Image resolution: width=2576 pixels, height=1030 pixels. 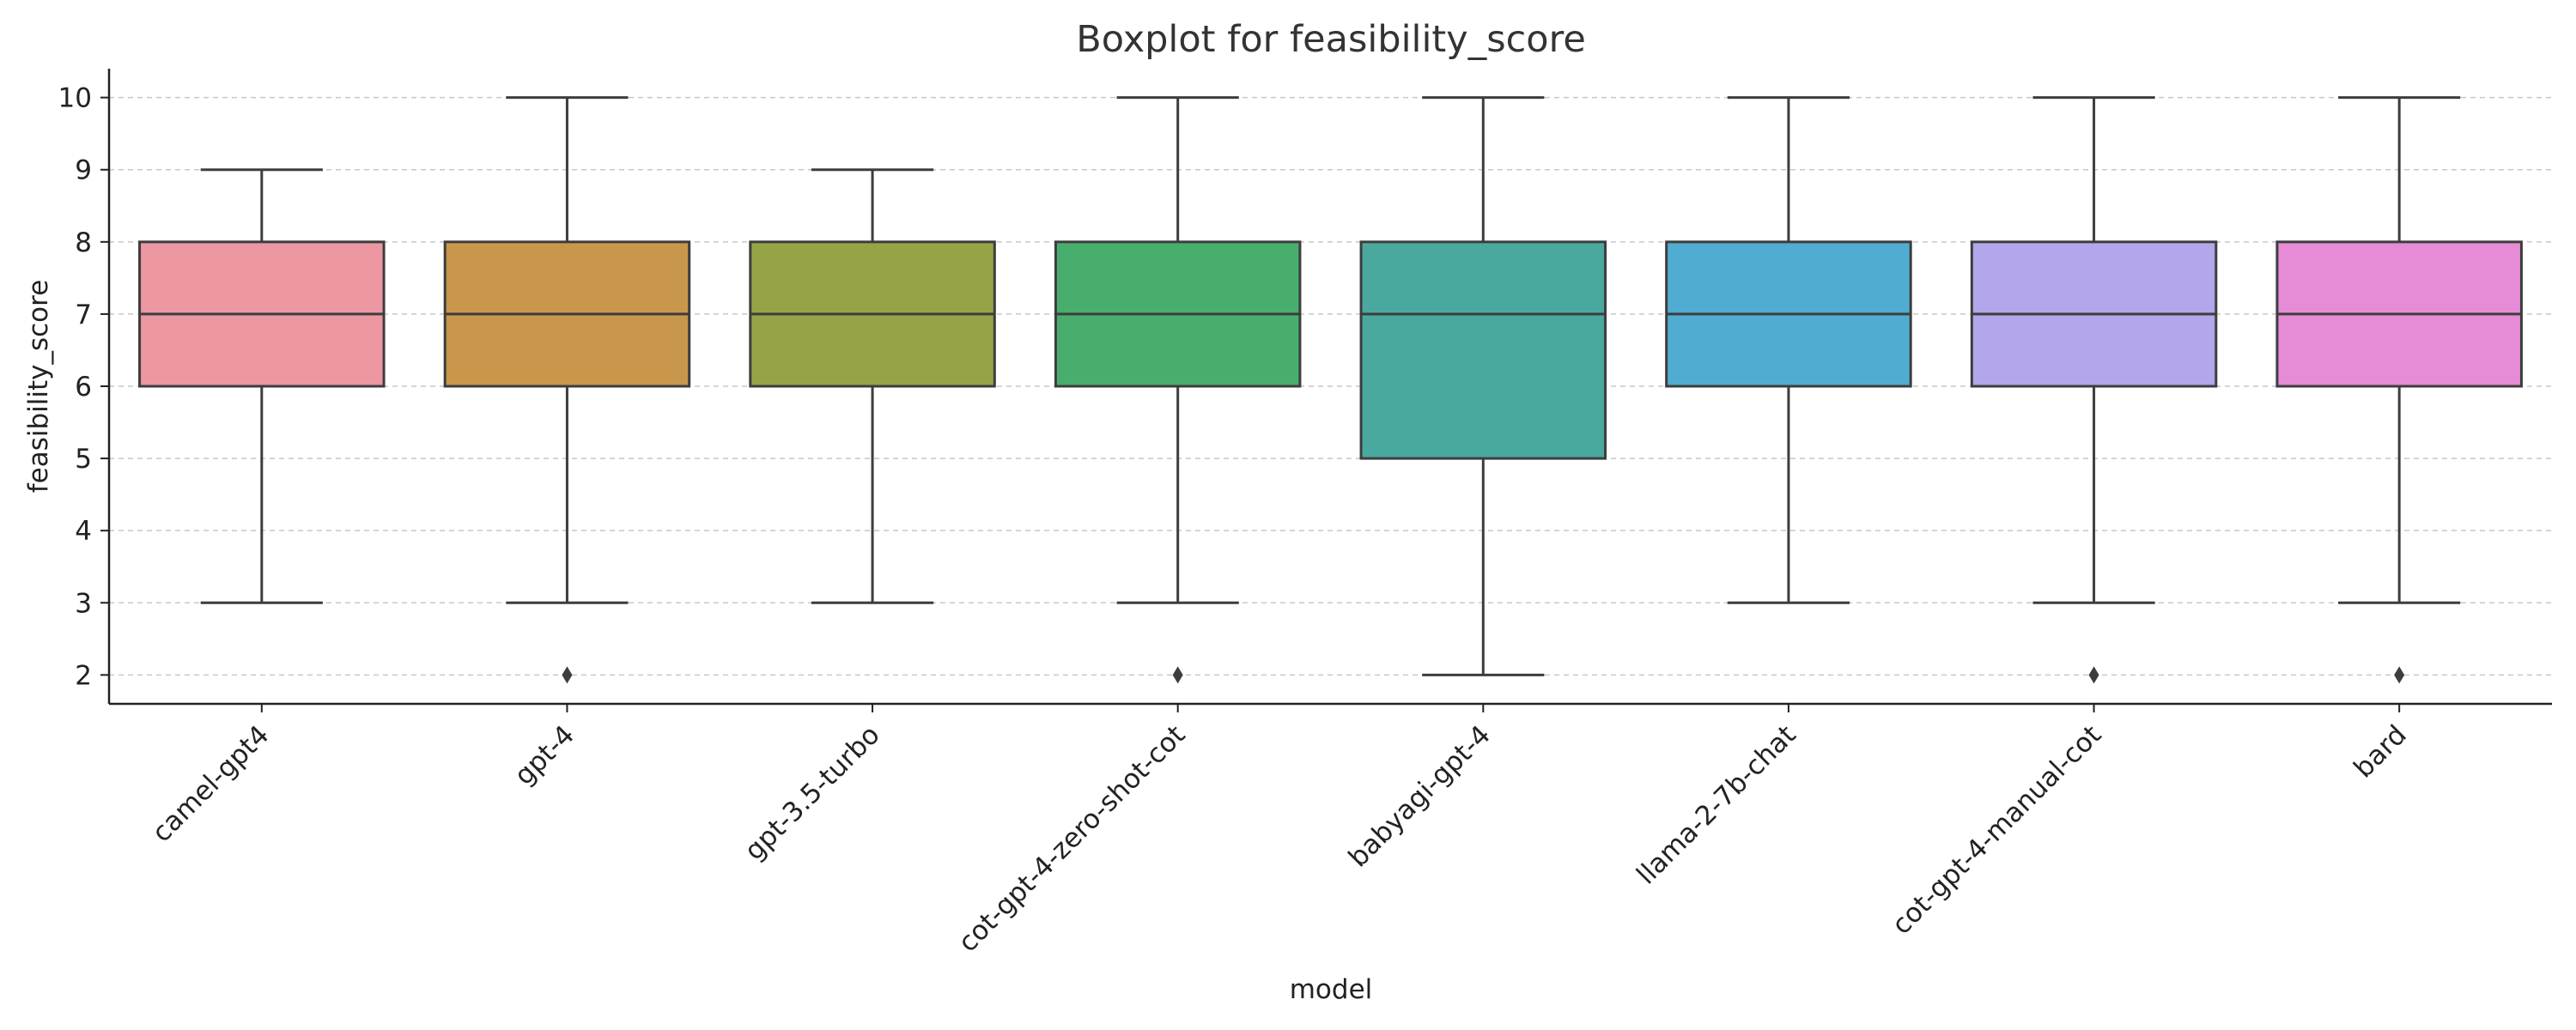 I want to click on x-tick-label: cot-gpt-4-zero-shot-cot, so click(x=1071, y=838).